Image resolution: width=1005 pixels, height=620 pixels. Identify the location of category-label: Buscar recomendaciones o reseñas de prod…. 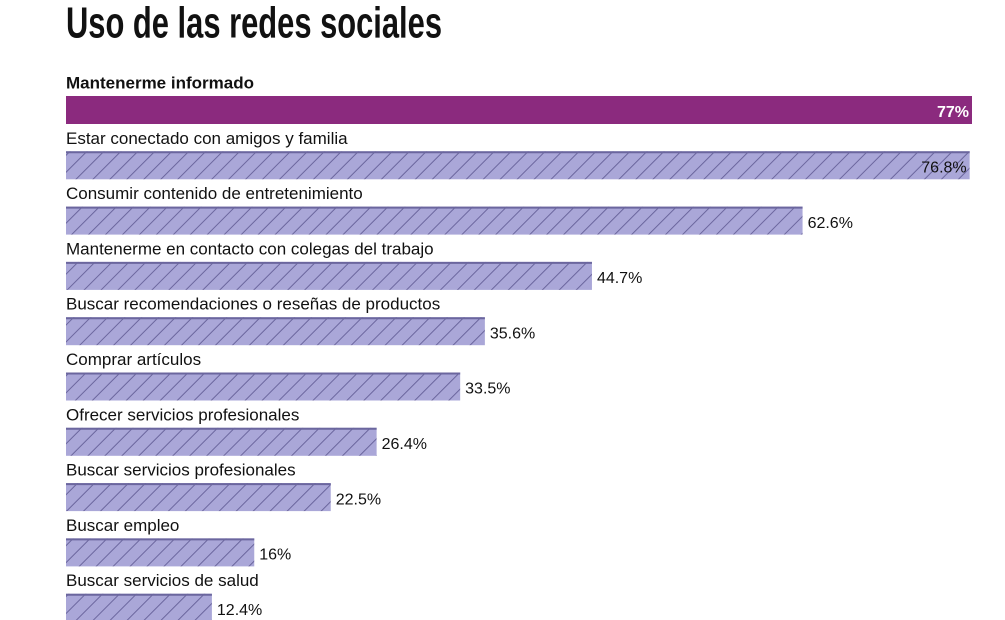
(253, 304).